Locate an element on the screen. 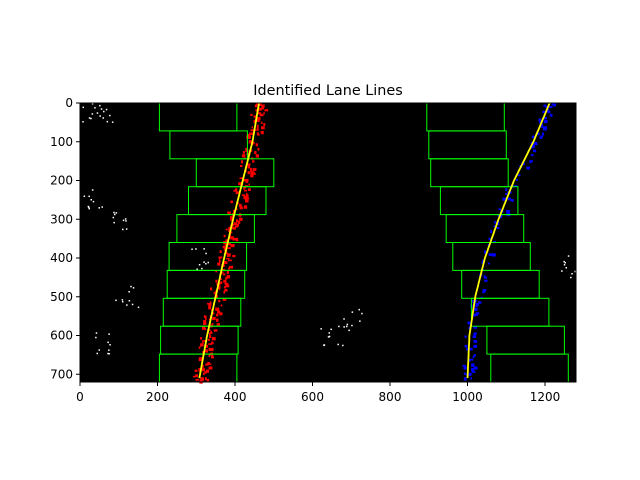  x-axis: 0 200 400 600 800 1000 1200 is located at coordinates (318, 393).